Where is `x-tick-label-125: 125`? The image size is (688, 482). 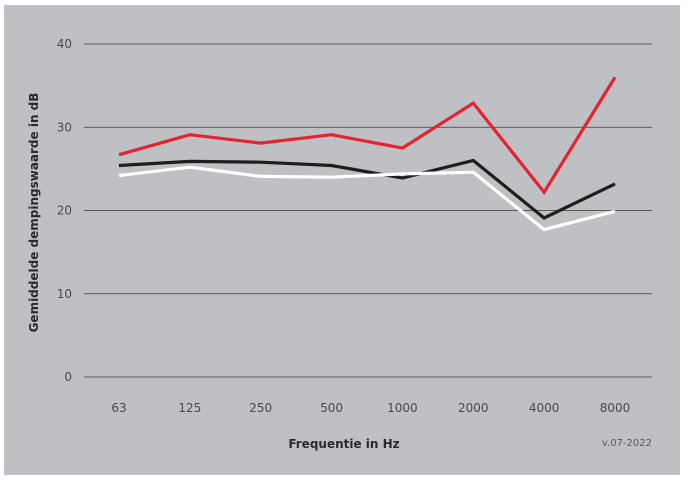
x-tick-label-125: 125 is located at coordinates (189, 408).